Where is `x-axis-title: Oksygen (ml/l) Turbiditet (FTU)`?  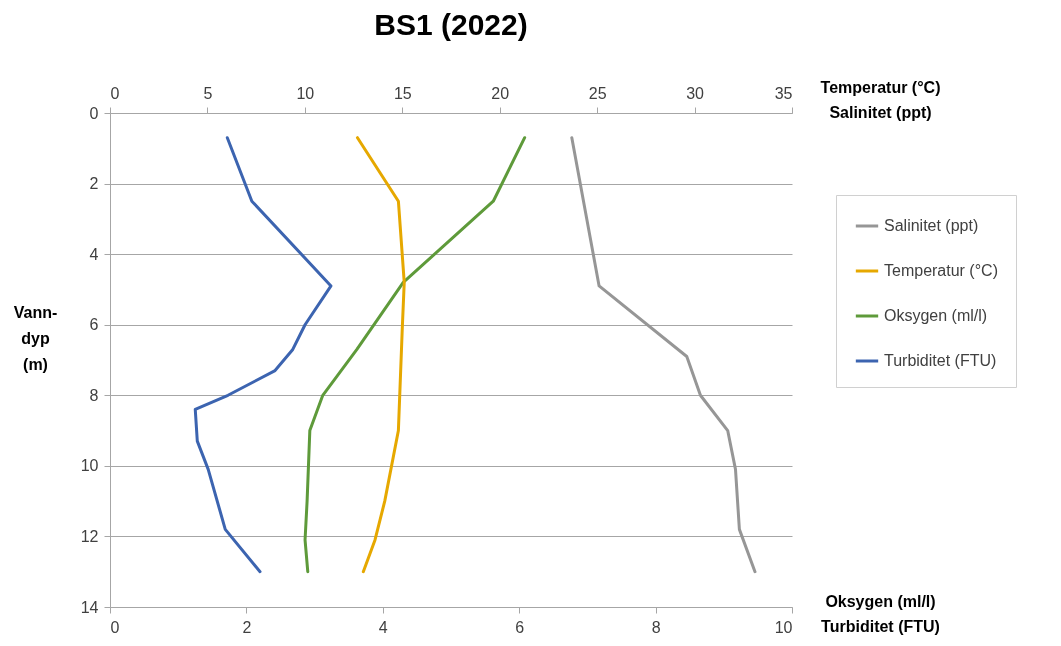
x-axis-title: Oksygen (ml/l) Turbiditet (FTU) is located at coordinates (880, 613).